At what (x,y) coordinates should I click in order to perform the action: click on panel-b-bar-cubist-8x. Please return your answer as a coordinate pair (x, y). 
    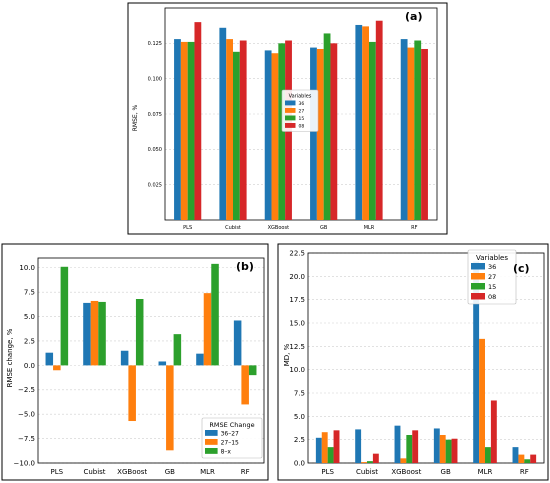
    Looking at the image, I should click on (102, 333).